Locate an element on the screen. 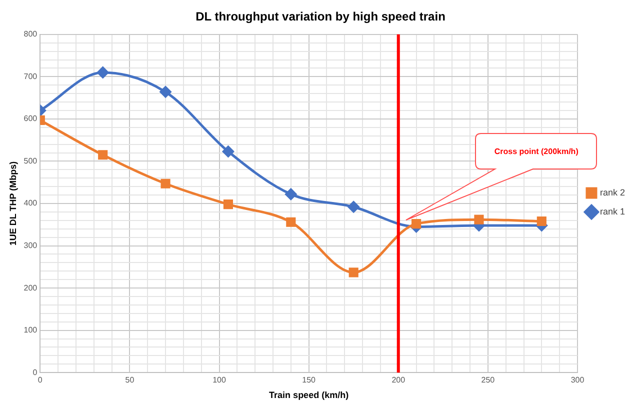  x-tick-label: 50 is located at coordinates (130, 380).